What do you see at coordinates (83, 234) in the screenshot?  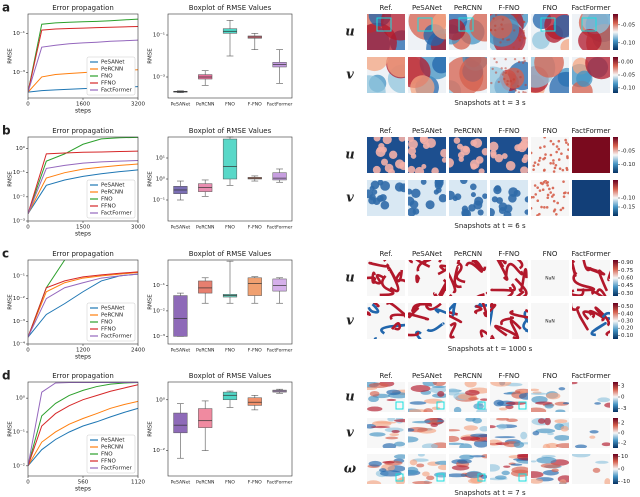 I see `x-axis-label: steps` at bounding box center [83, 234].